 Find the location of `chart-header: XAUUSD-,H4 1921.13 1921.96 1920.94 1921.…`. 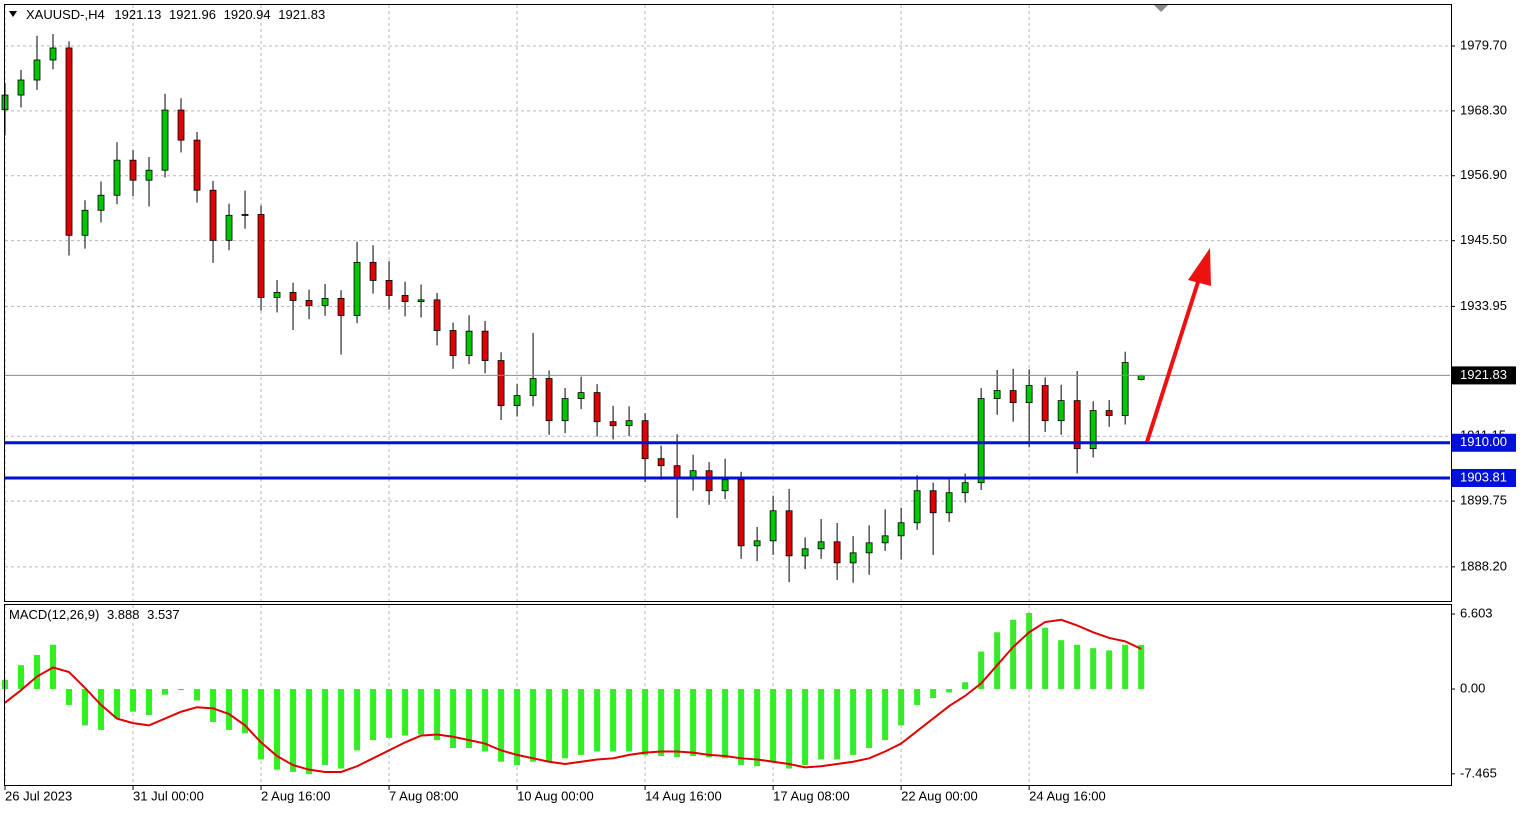

chart-header: XAUUSD-,H4 1921.13 1921.96 1920.94 1921.… is located at coordinates (175, 14).